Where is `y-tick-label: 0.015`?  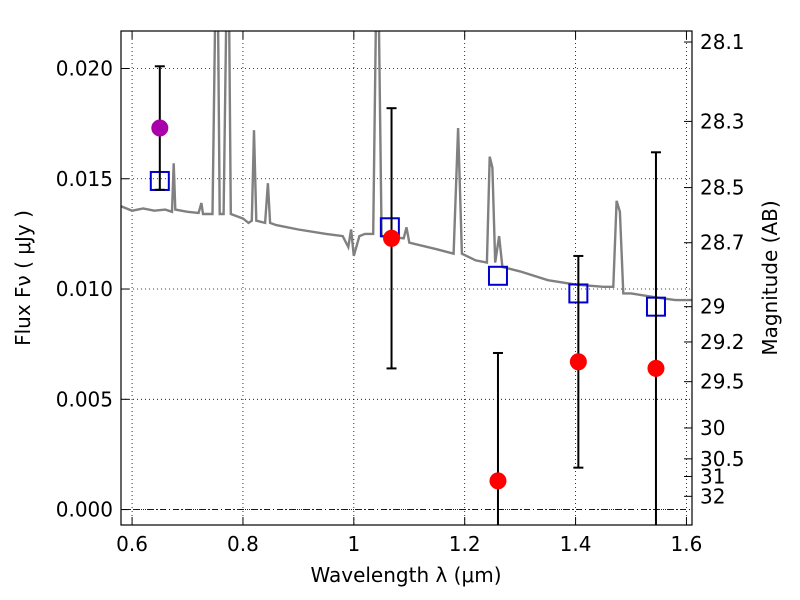
y-tick-label: 0.015 is located at coordinates (84, 179).